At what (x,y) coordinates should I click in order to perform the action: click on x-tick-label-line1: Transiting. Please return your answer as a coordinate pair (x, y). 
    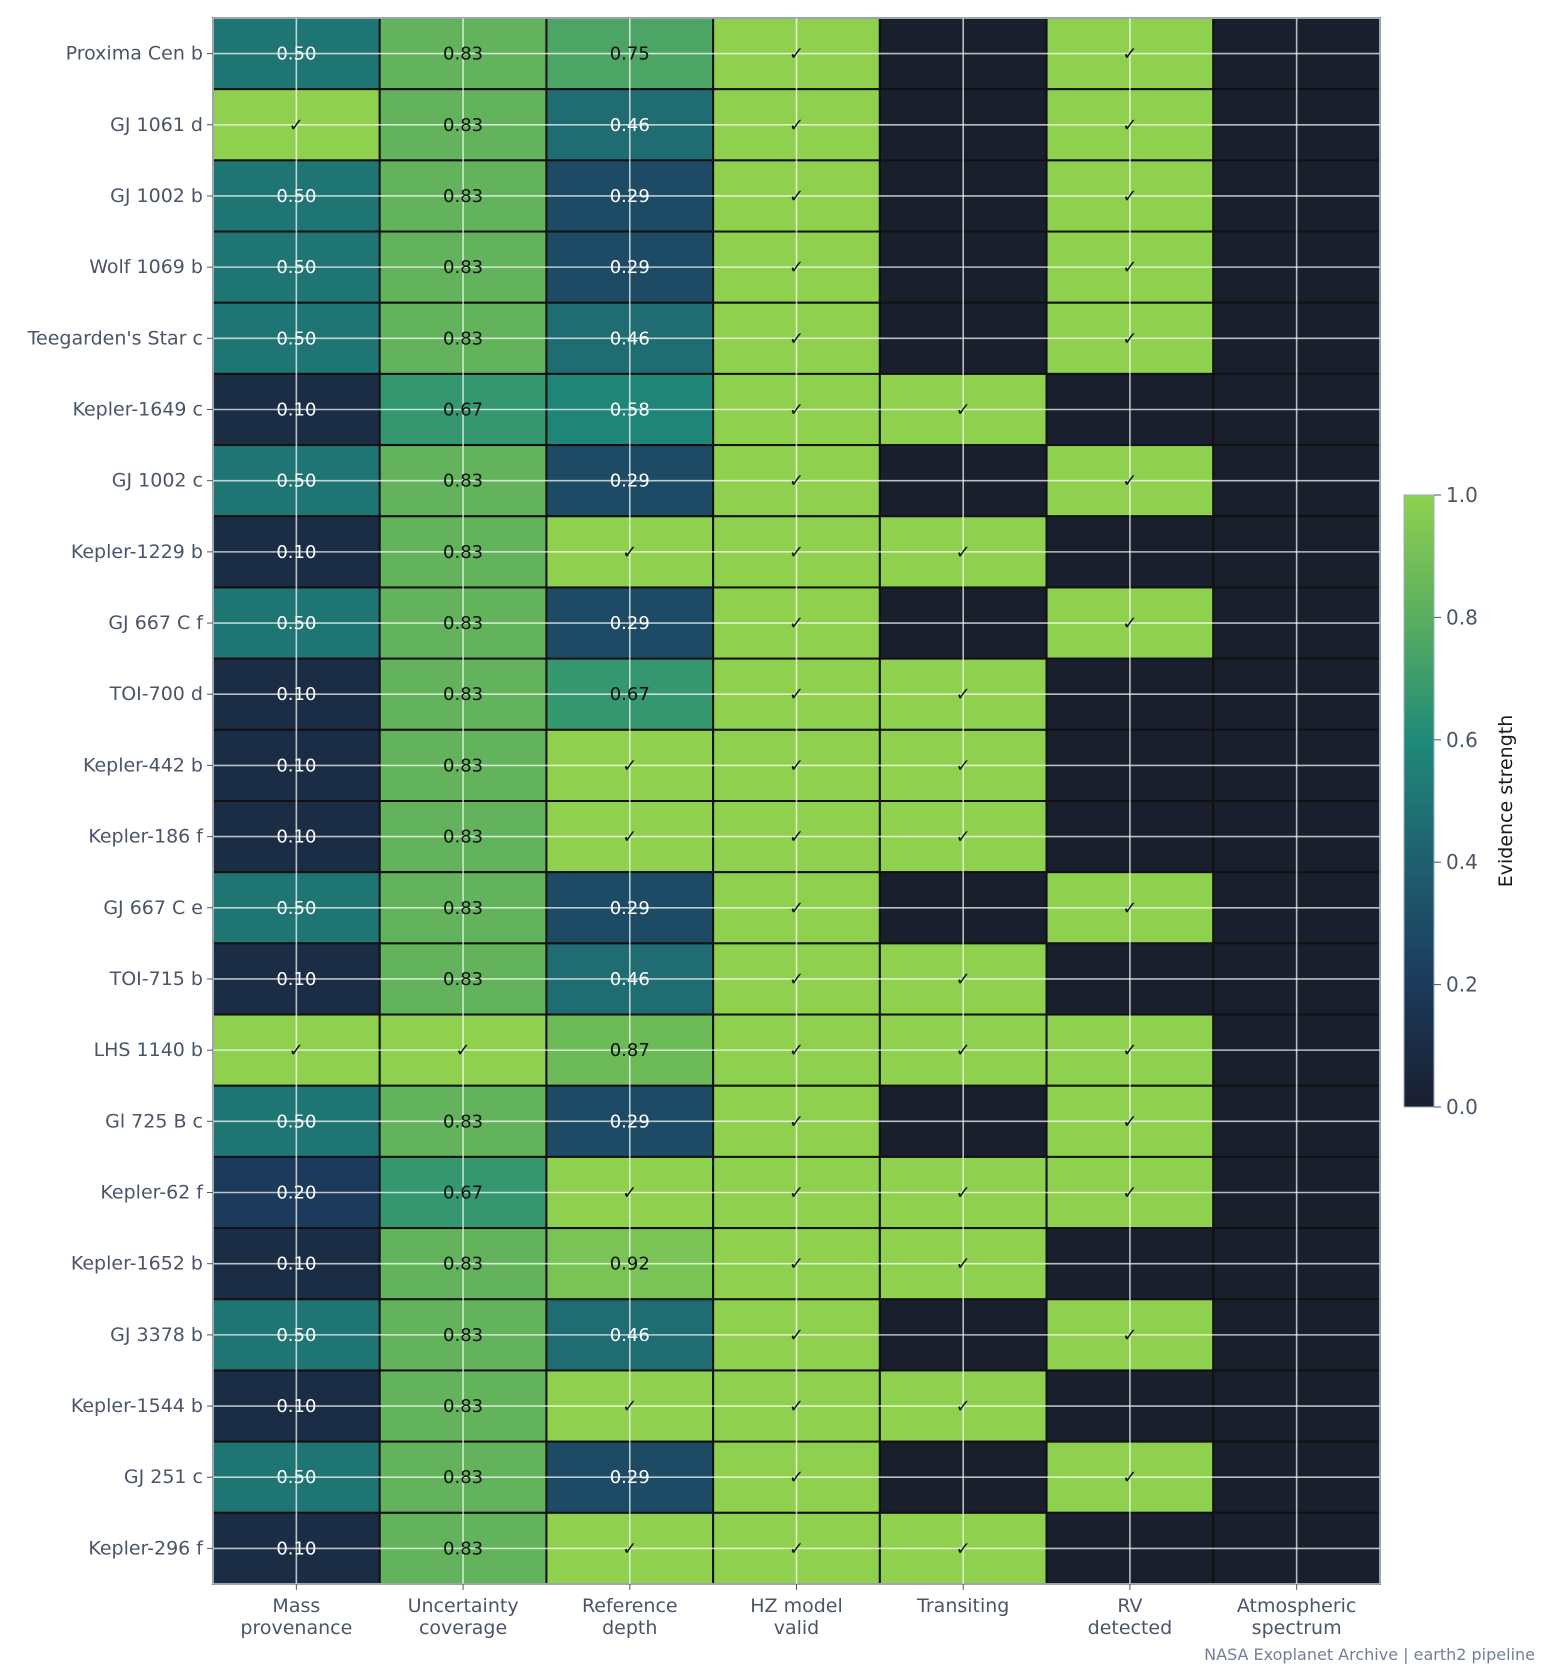
    Looking at the image, I should click on (962, 1606).